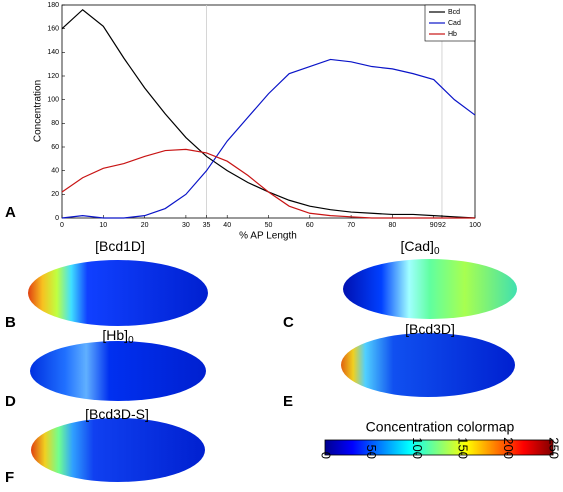  I want to click on y-tick-label: 120, so click(53, 76).